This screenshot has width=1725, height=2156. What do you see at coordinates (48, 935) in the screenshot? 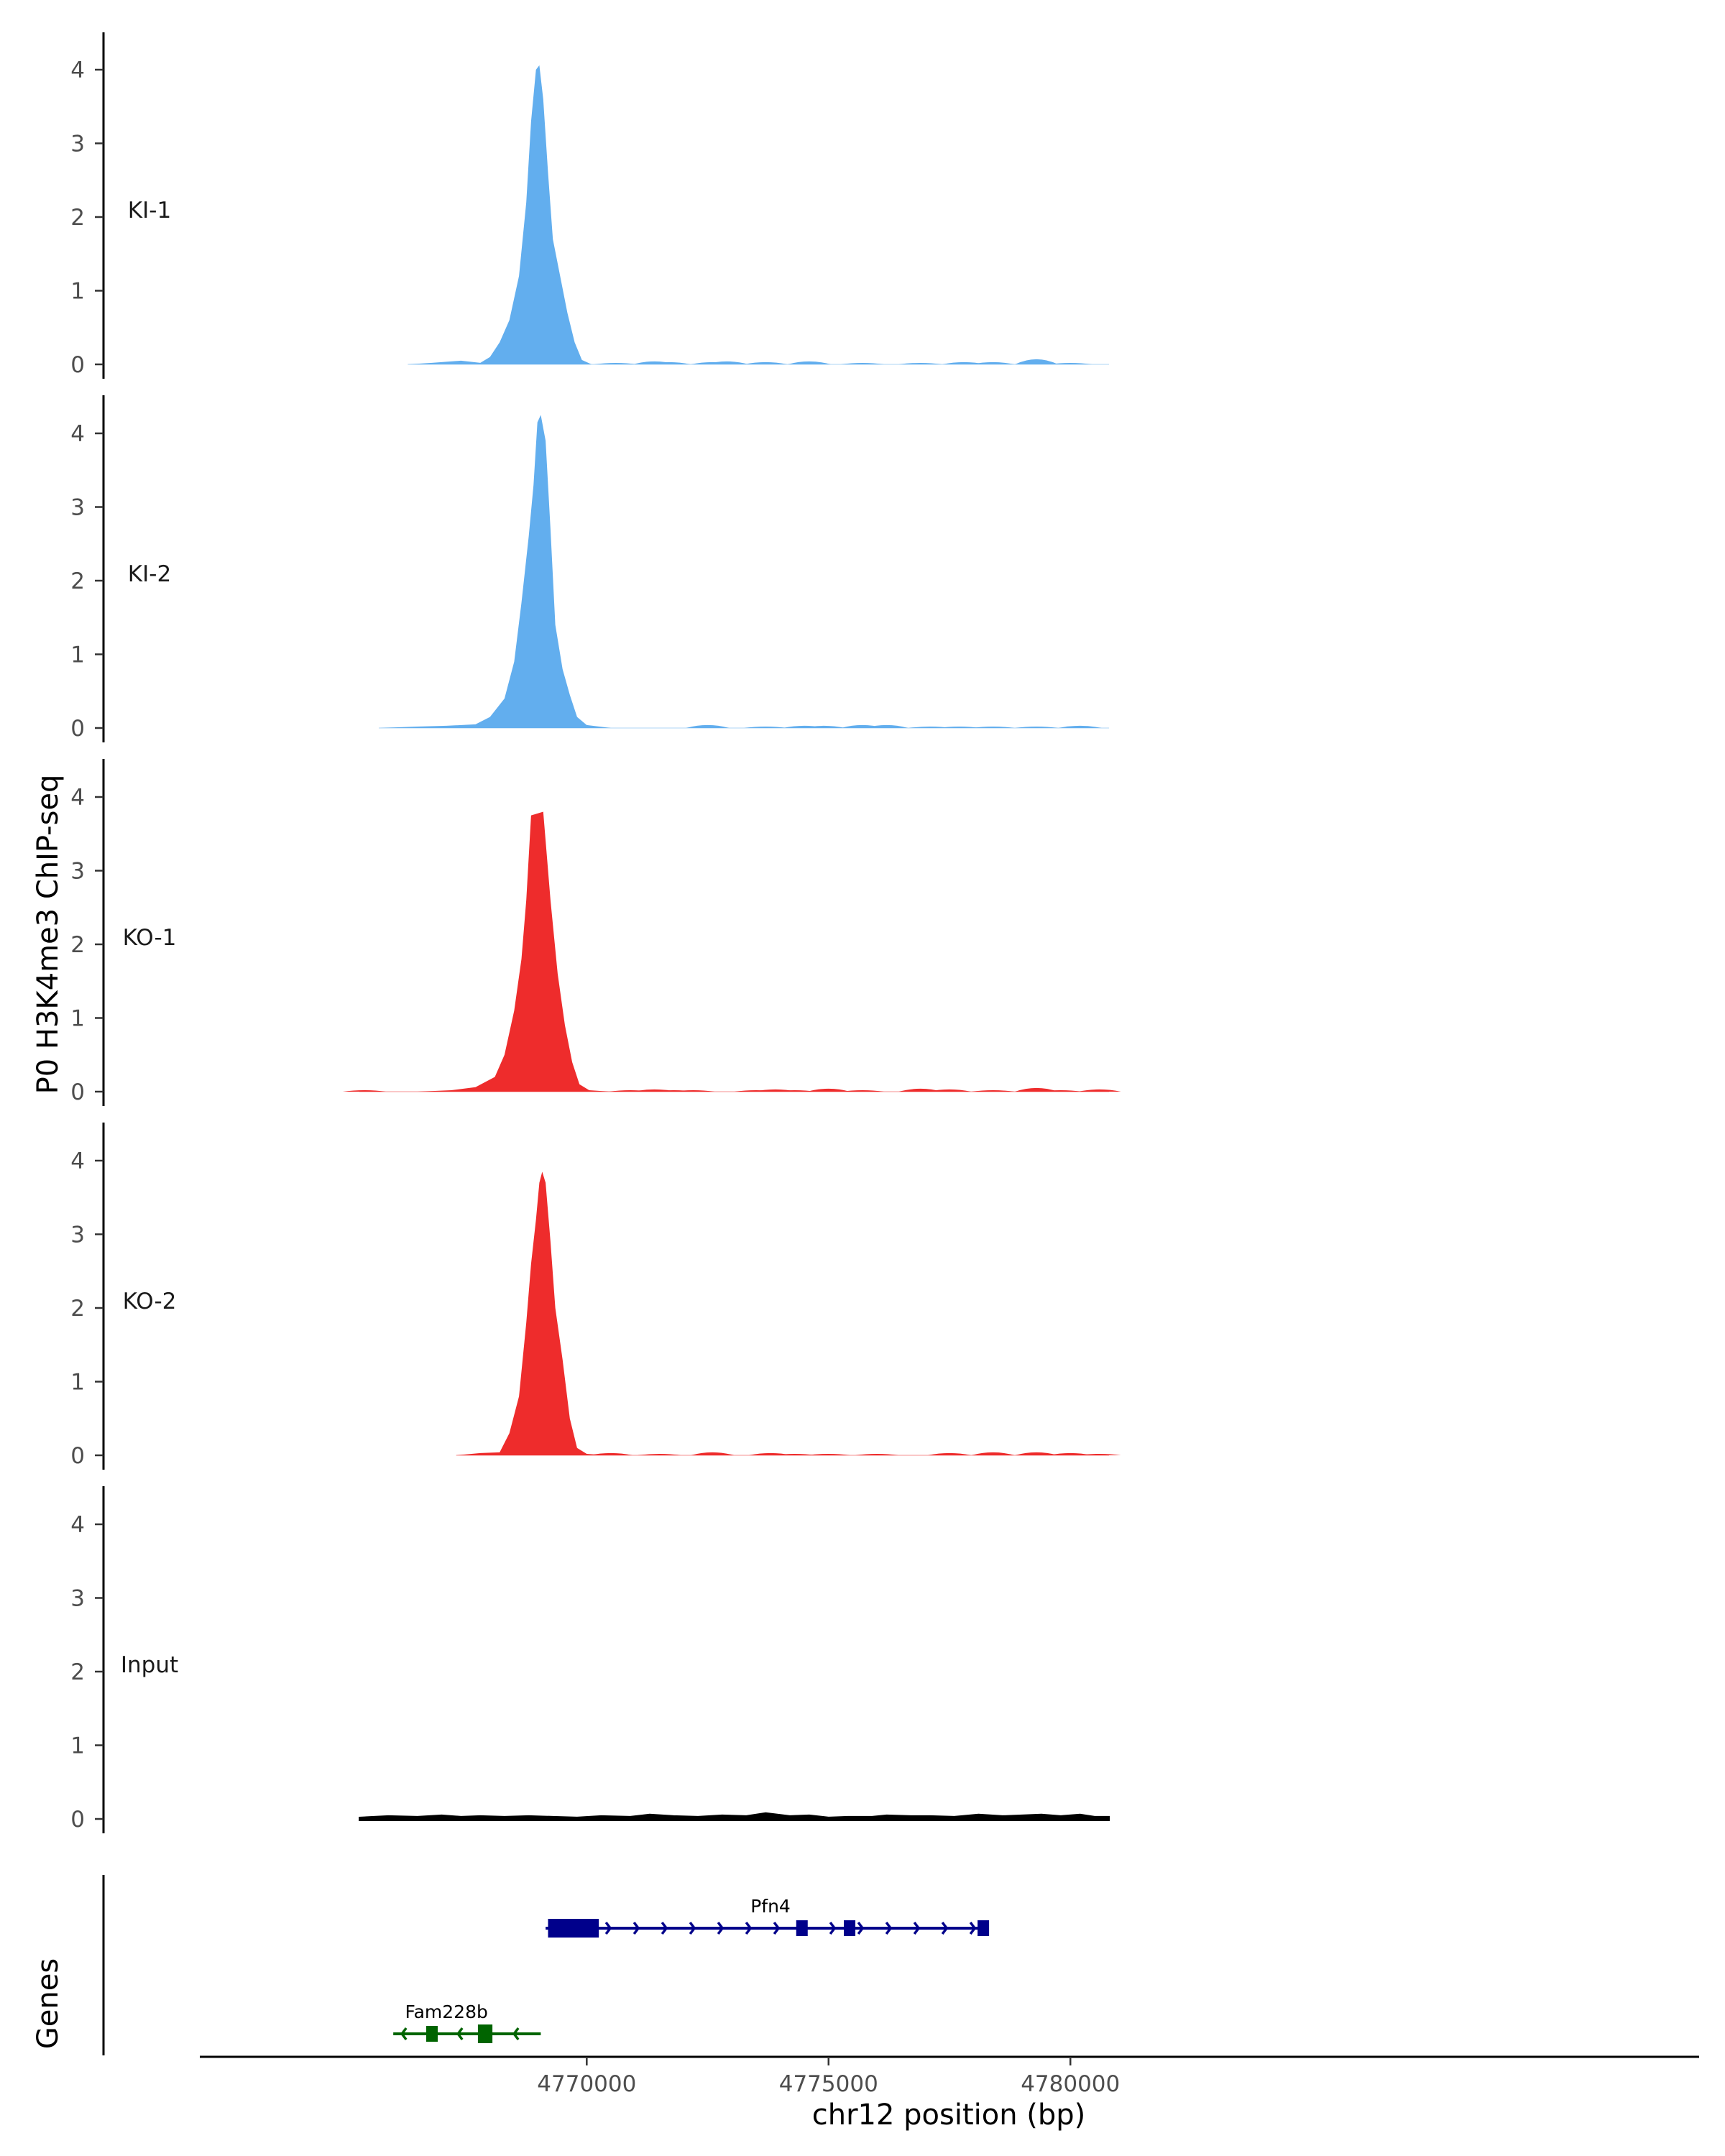
I see `y-axis-title: P0 H3K4me3 ChIP-seq` at bounding box center [48, 935].